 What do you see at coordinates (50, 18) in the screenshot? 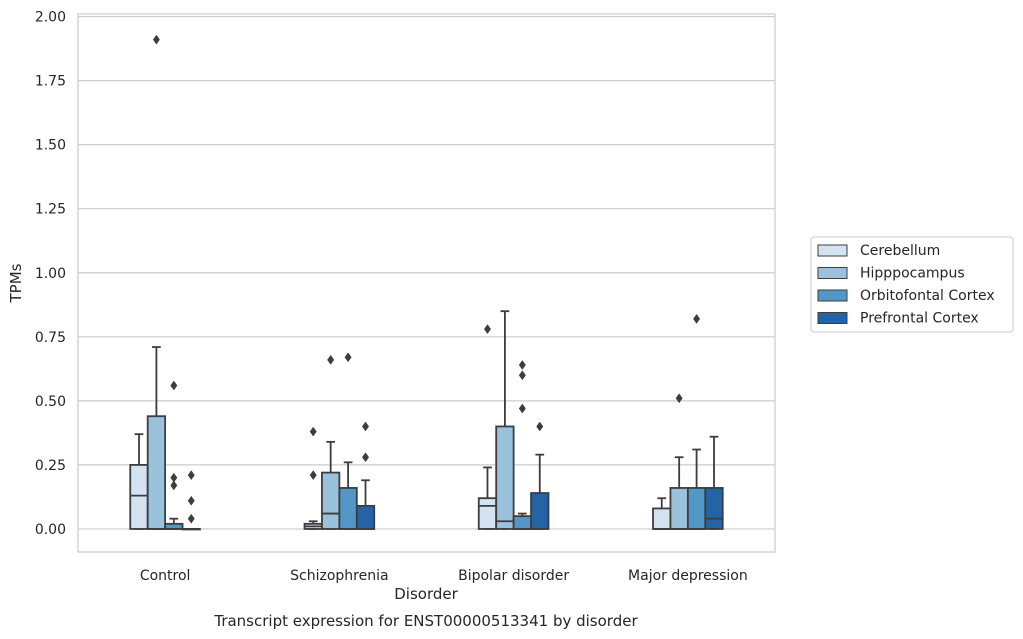
I see `y-tick-label: 2.00` at bounding box center [50, 18].